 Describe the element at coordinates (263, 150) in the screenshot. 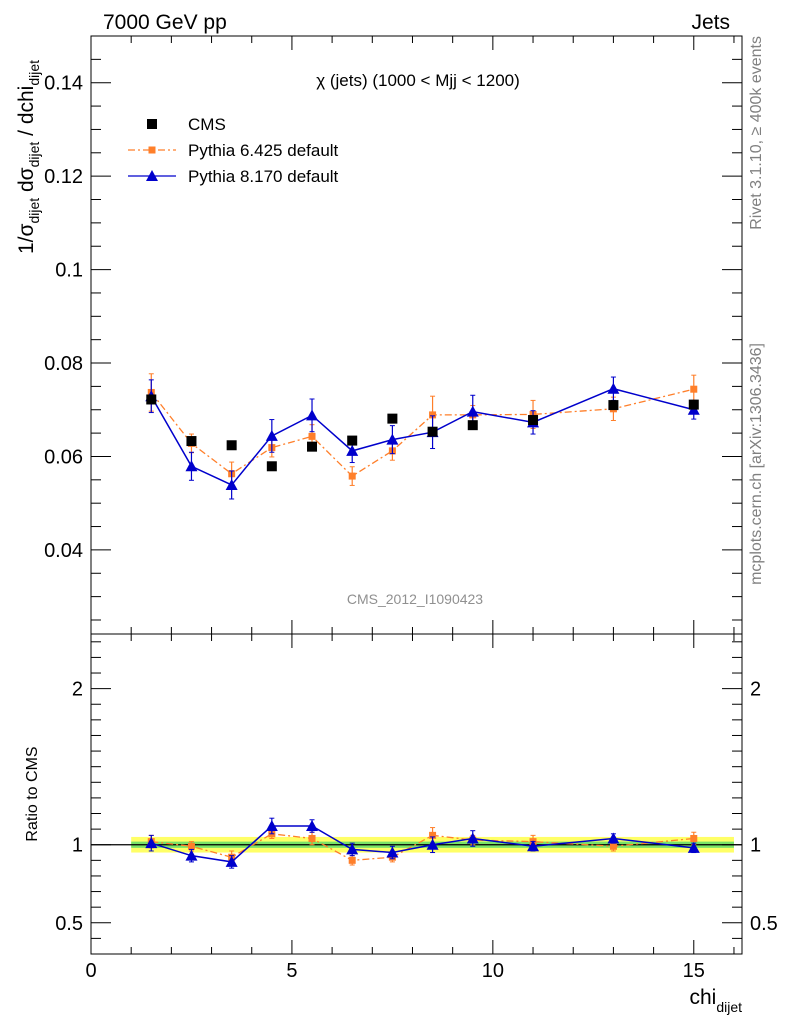

I see `legend-label: Pythia 6.425 default` at that location.